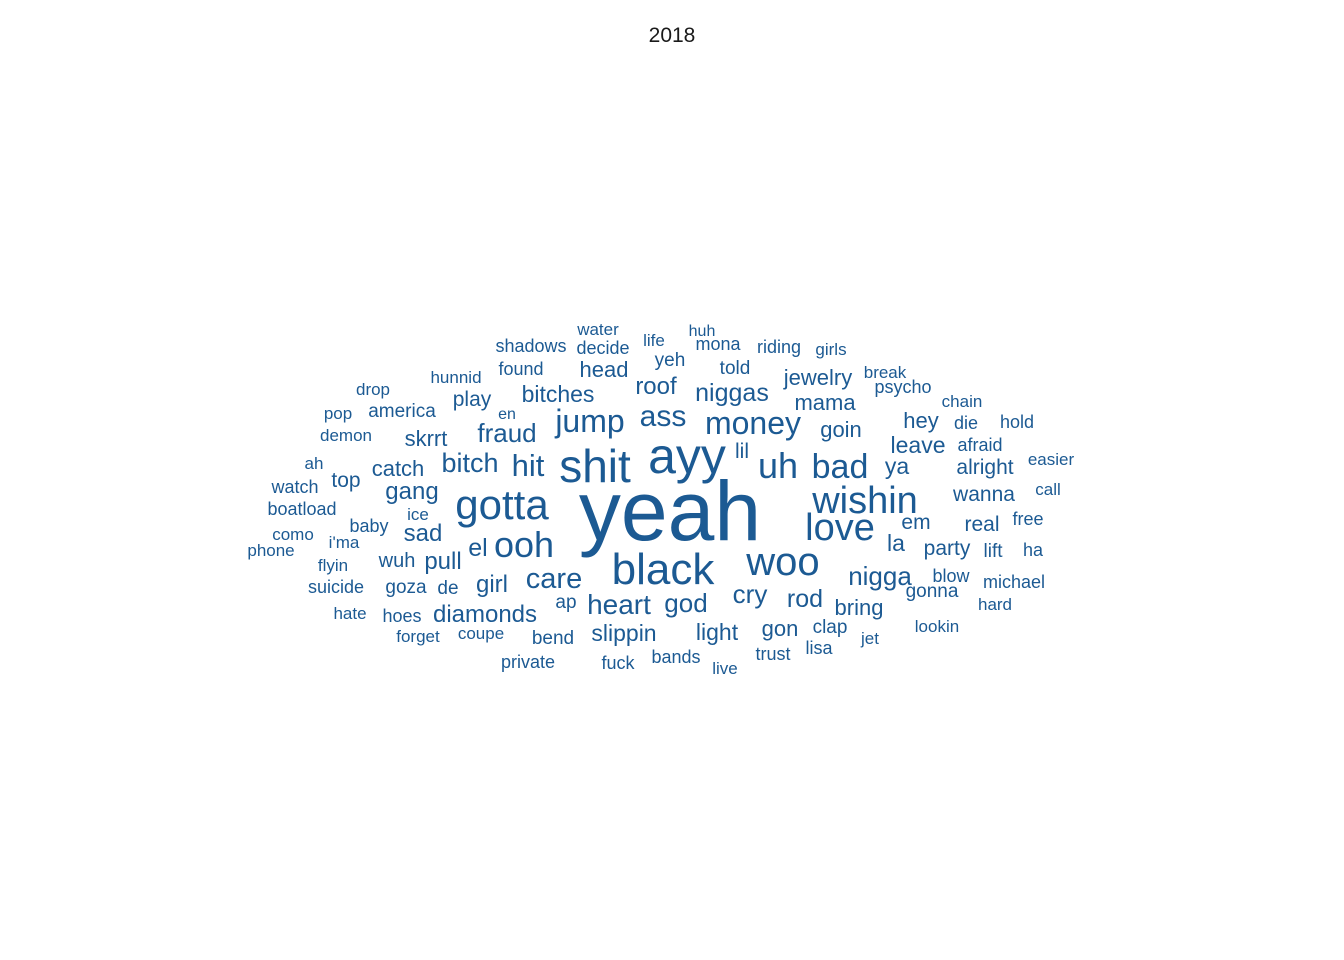 The height and width of the screenshot is (960, 1344). What do you see at coordinates (685, 603) in the screenshot?
I see `word-god: god` at bounding box center [685, 603].